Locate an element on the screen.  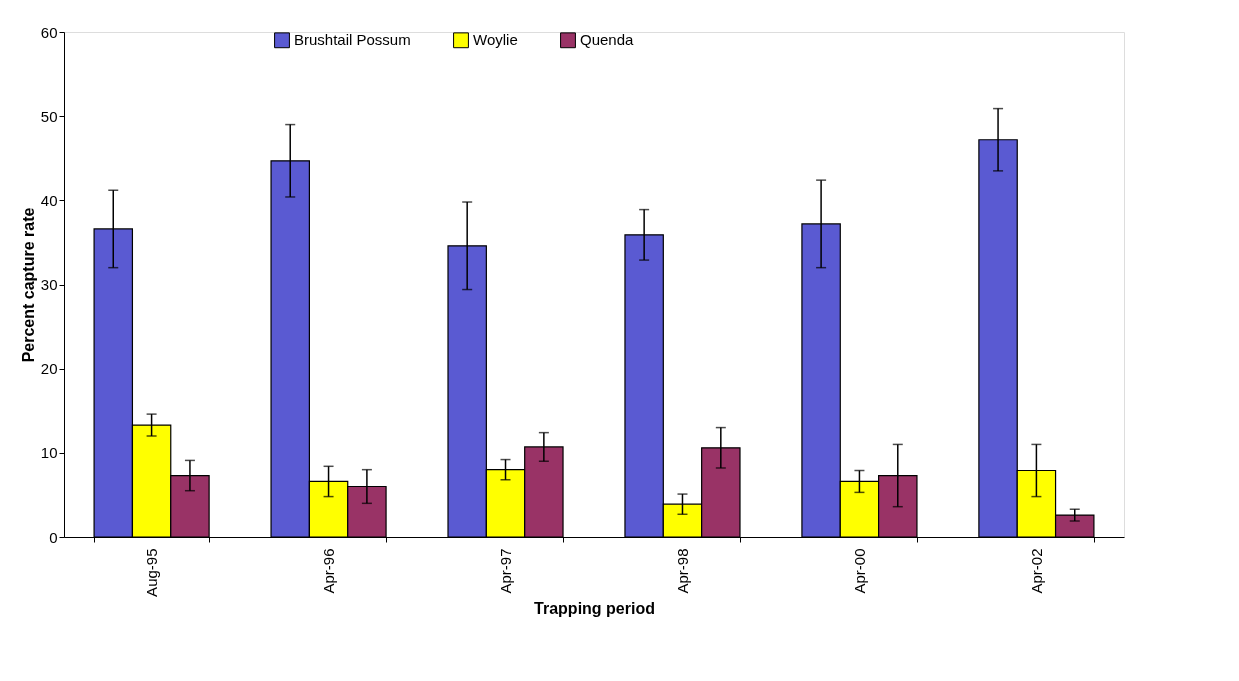
x-tick-label: Apr-98 is located at coordinates (682, 571).